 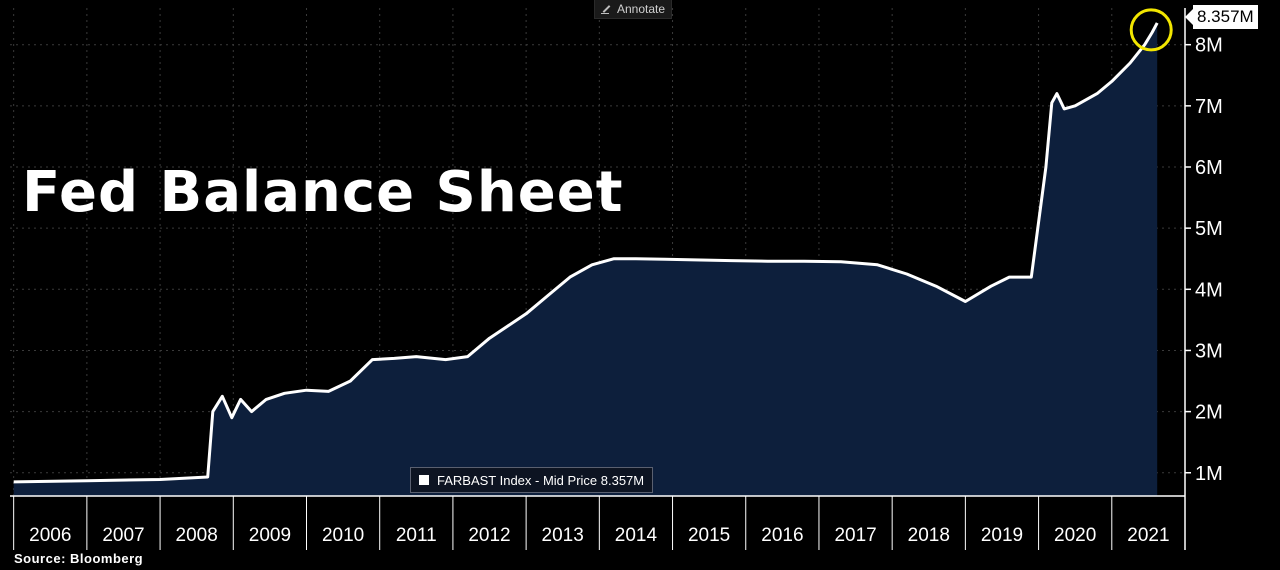 What do you see at coordinates (929, 535) in the screenshot?
I see `x-tick-label: 2018` at bounding box center [929, 535].